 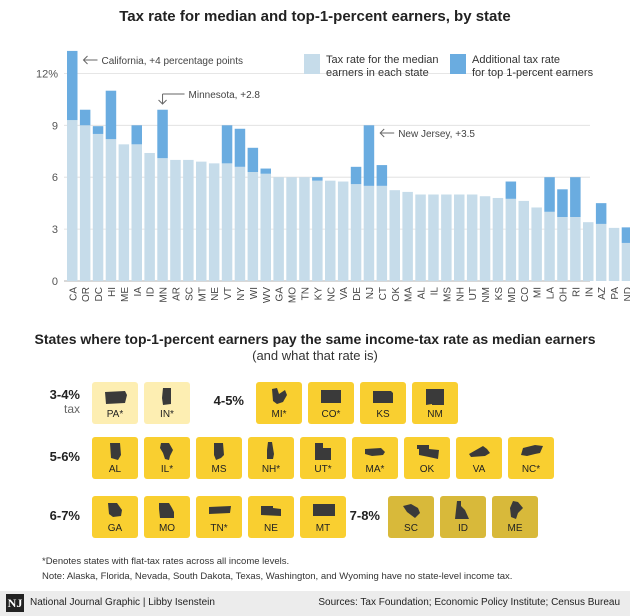 I want to click on state-abbr: UT*, so click(x=323, y=469).